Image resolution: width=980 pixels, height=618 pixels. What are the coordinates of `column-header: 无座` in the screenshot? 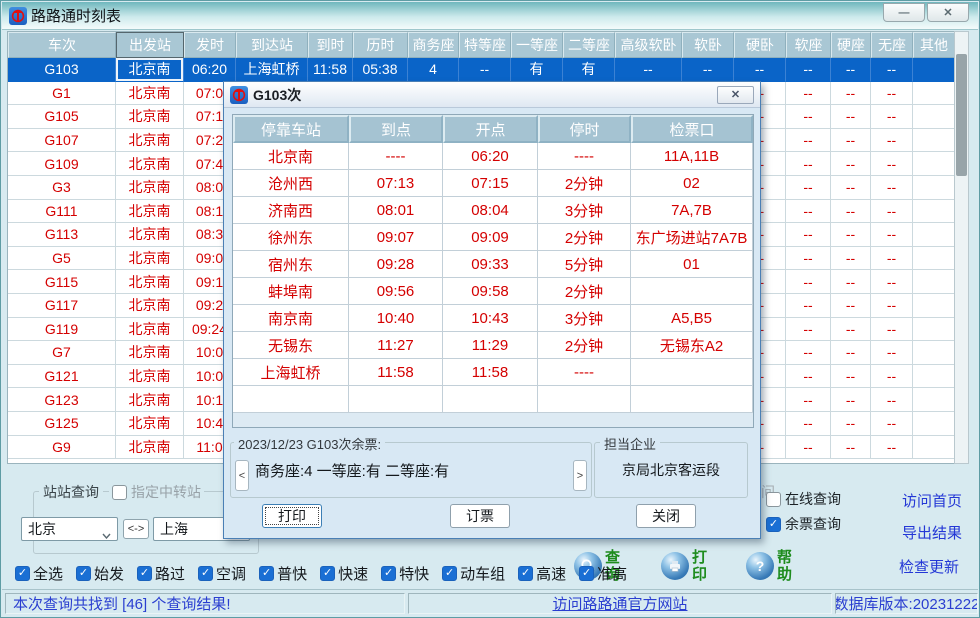 It's located at (892, 45).